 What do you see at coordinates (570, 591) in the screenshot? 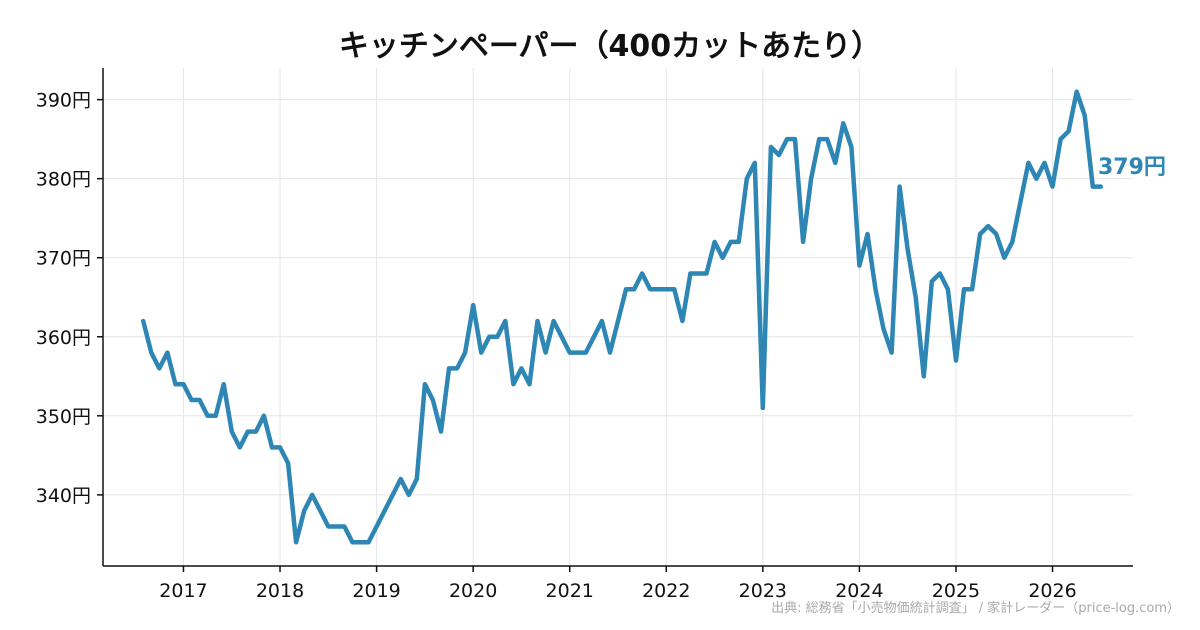
I see `x-tick-label: 2021` at bounding box center [570, 591].